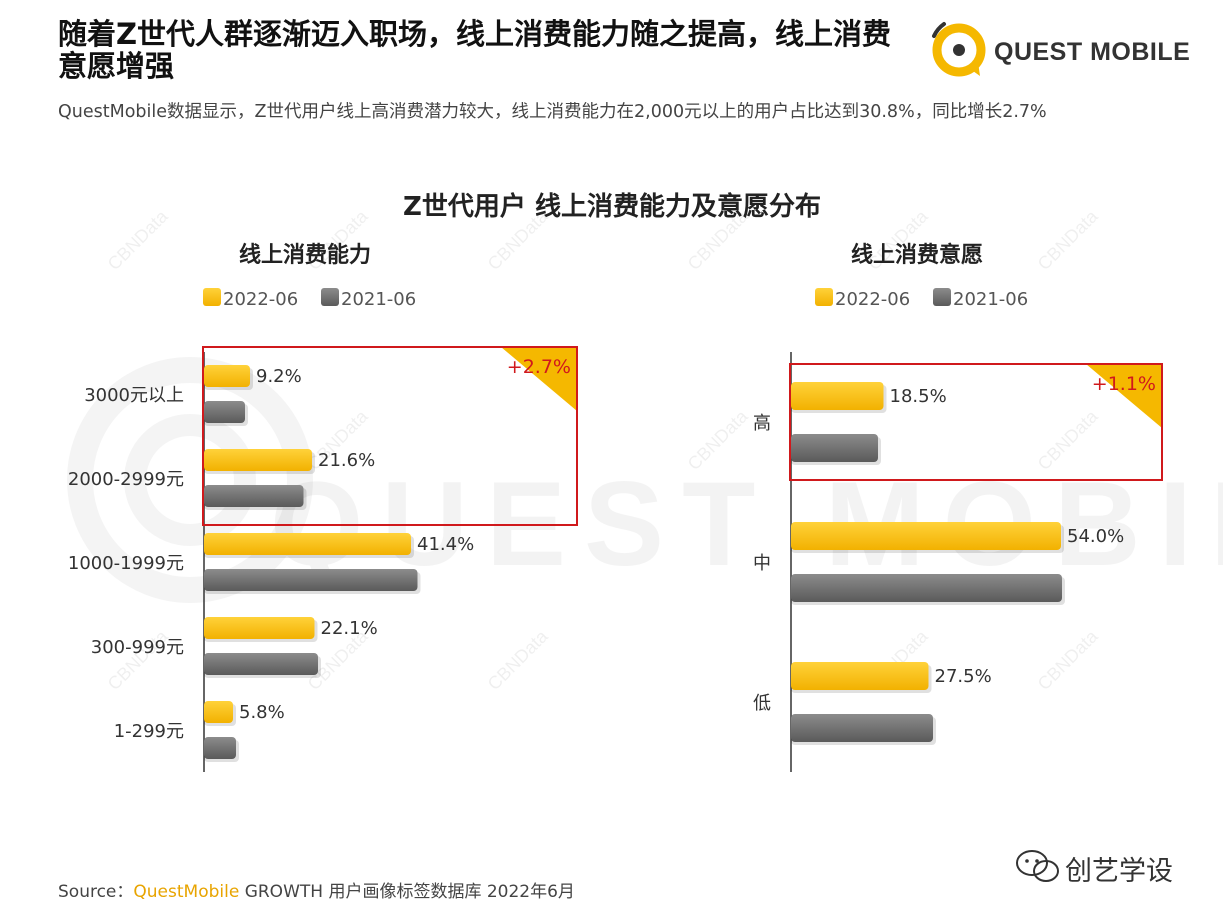 The height and width of the screenshot is (916, 1223). Describe the element at coordinates (1037, 866) in the screenshot. I see `wechat-icon` at that location.